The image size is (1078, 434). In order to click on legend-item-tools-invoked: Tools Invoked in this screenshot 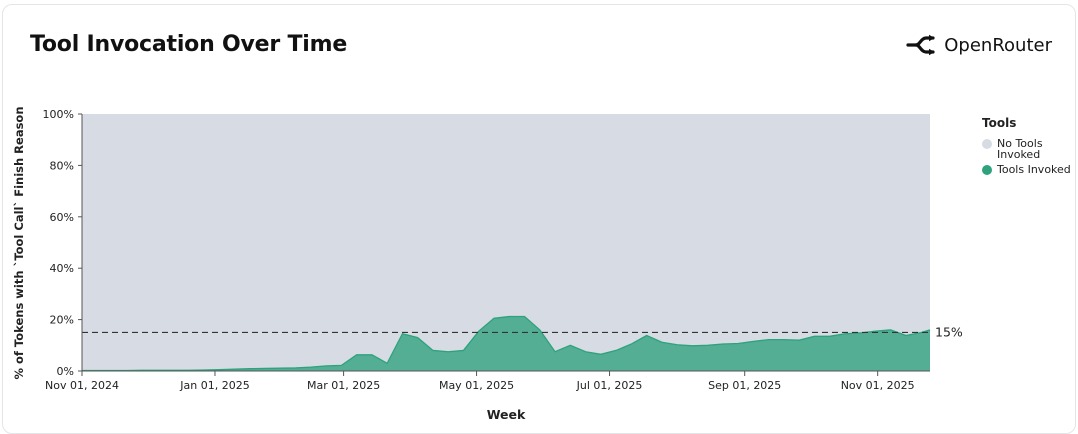, I will do `click(1028, 169)`.